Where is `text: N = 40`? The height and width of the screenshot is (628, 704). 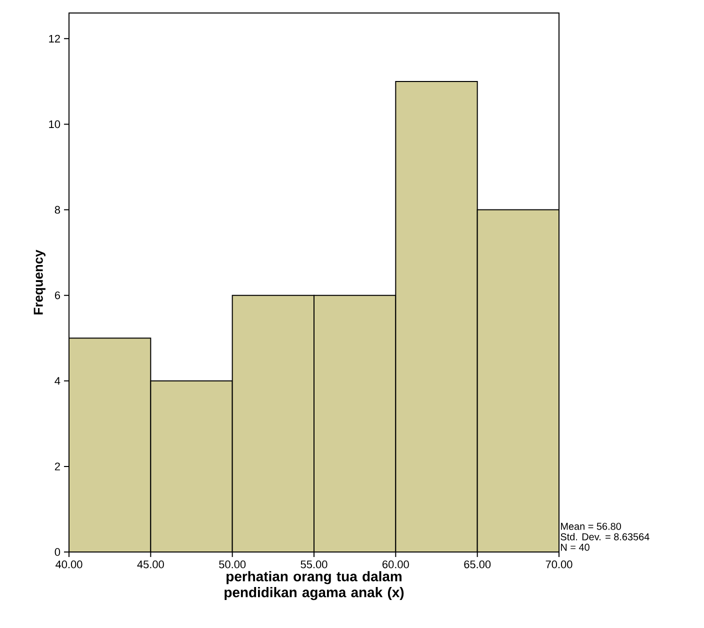 text: N = 40 is located at coordinates (575, 547).